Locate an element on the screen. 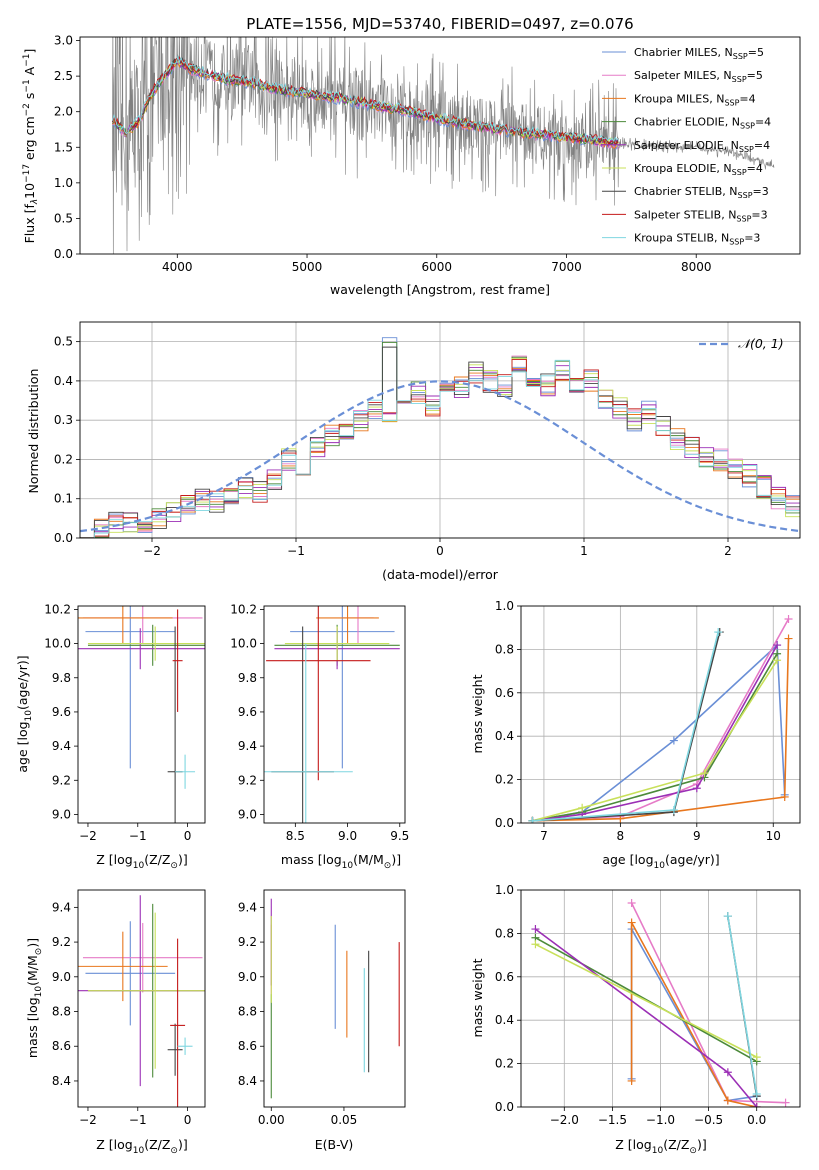 This screenshot has width=819, height=1170. x-tick-label: −1.5 is located at coordinates (612, 1120).